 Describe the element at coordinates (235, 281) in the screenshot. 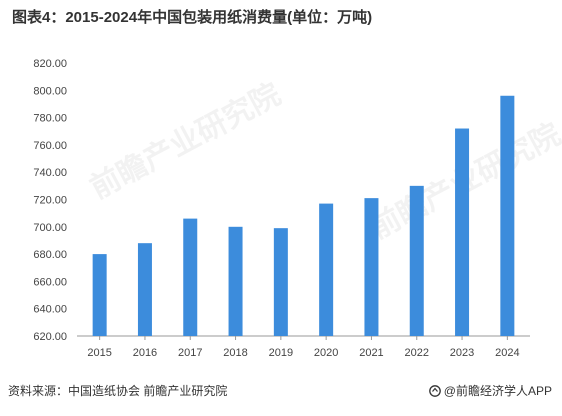

I see `bar-2018` at that location.